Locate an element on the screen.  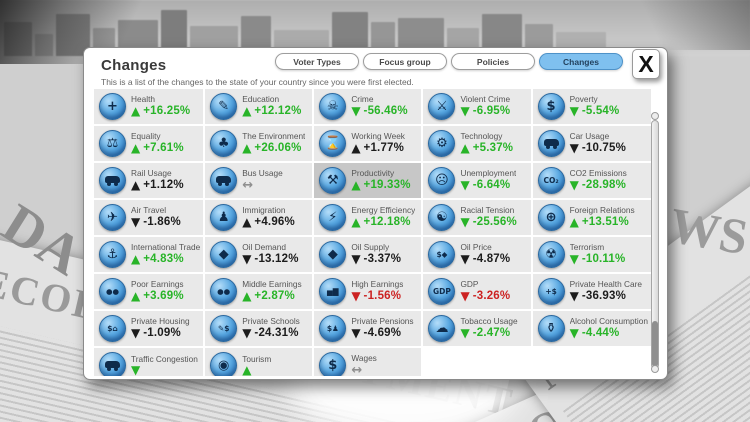
stat-name: Unemployment is located at coordinates (488, 173).